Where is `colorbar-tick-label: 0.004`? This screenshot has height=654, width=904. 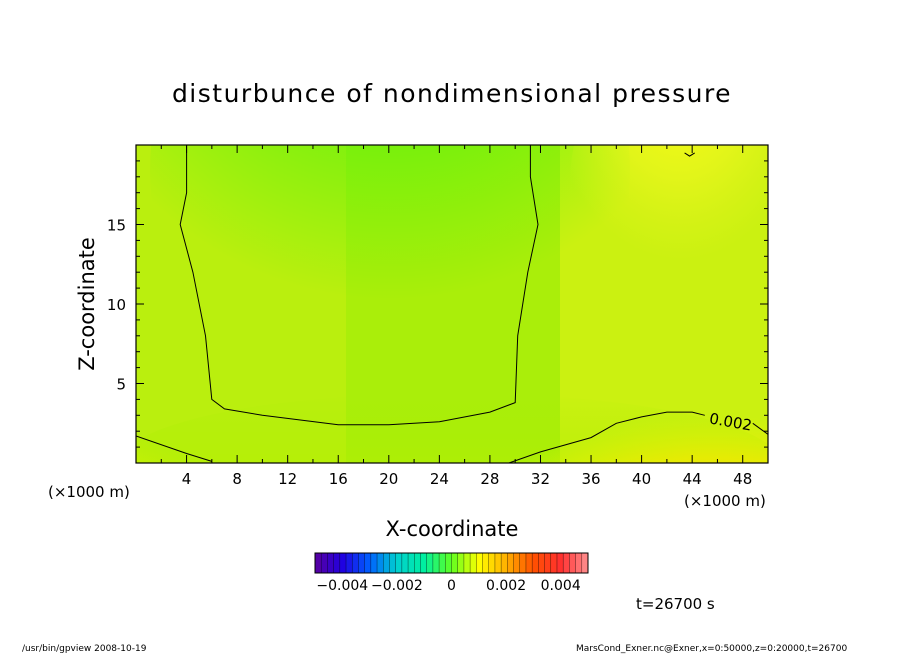
colorbar-tick-label: 0.004 is located at coordinates (561, 586).